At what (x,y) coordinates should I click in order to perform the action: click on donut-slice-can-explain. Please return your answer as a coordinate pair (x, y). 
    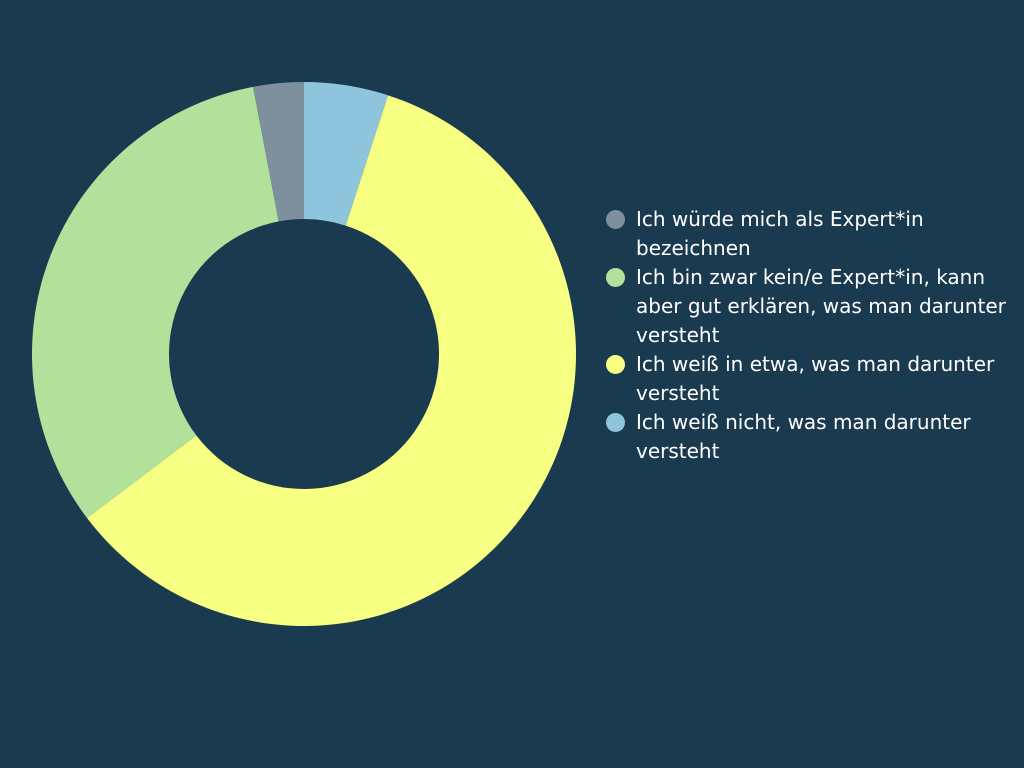
    Looking at the image, I should click on (155, 302).